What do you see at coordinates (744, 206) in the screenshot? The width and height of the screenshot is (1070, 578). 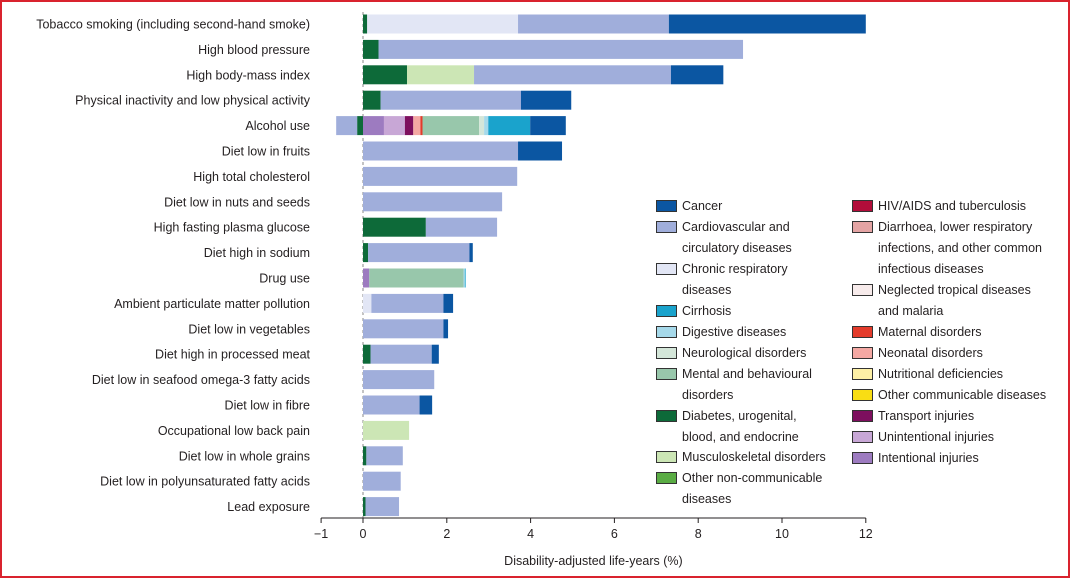 I see `legend-item-cancer: Cancer` at bounding box center [744, 206].